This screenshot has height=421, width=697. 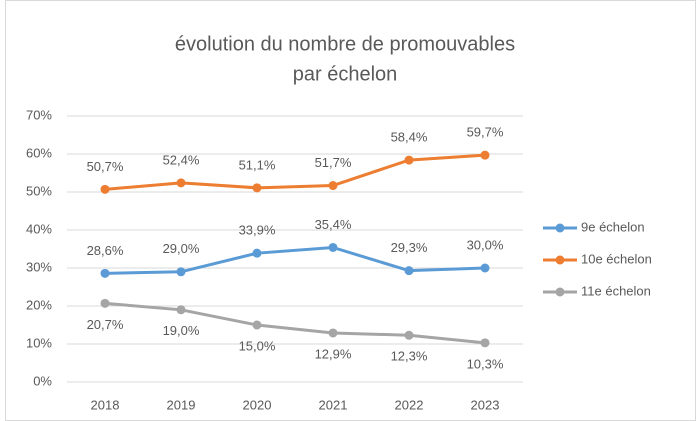 I want to click on data-label: 29,0%, so click(x=181, y=248).